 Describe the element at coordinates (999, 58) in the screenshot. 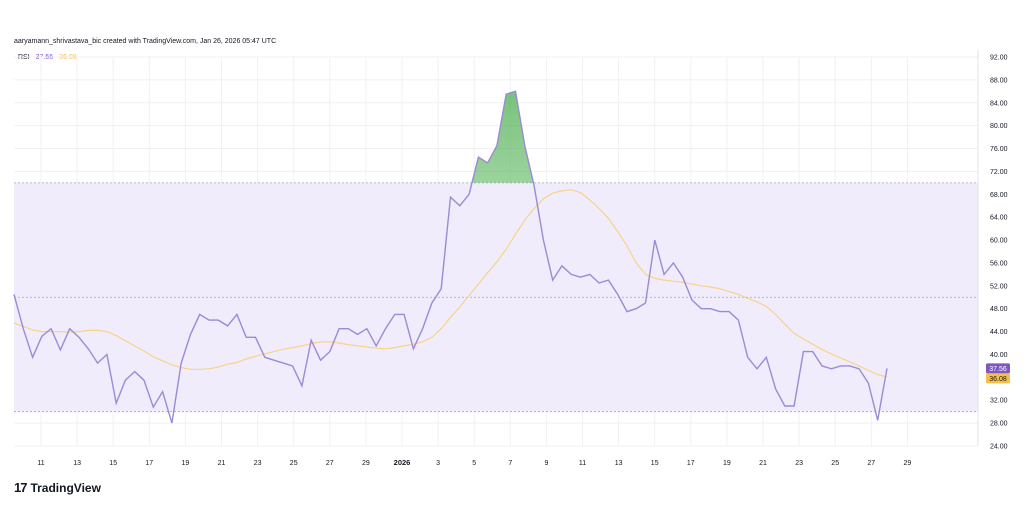

I see `y-tick-label: 92.00` at that location.